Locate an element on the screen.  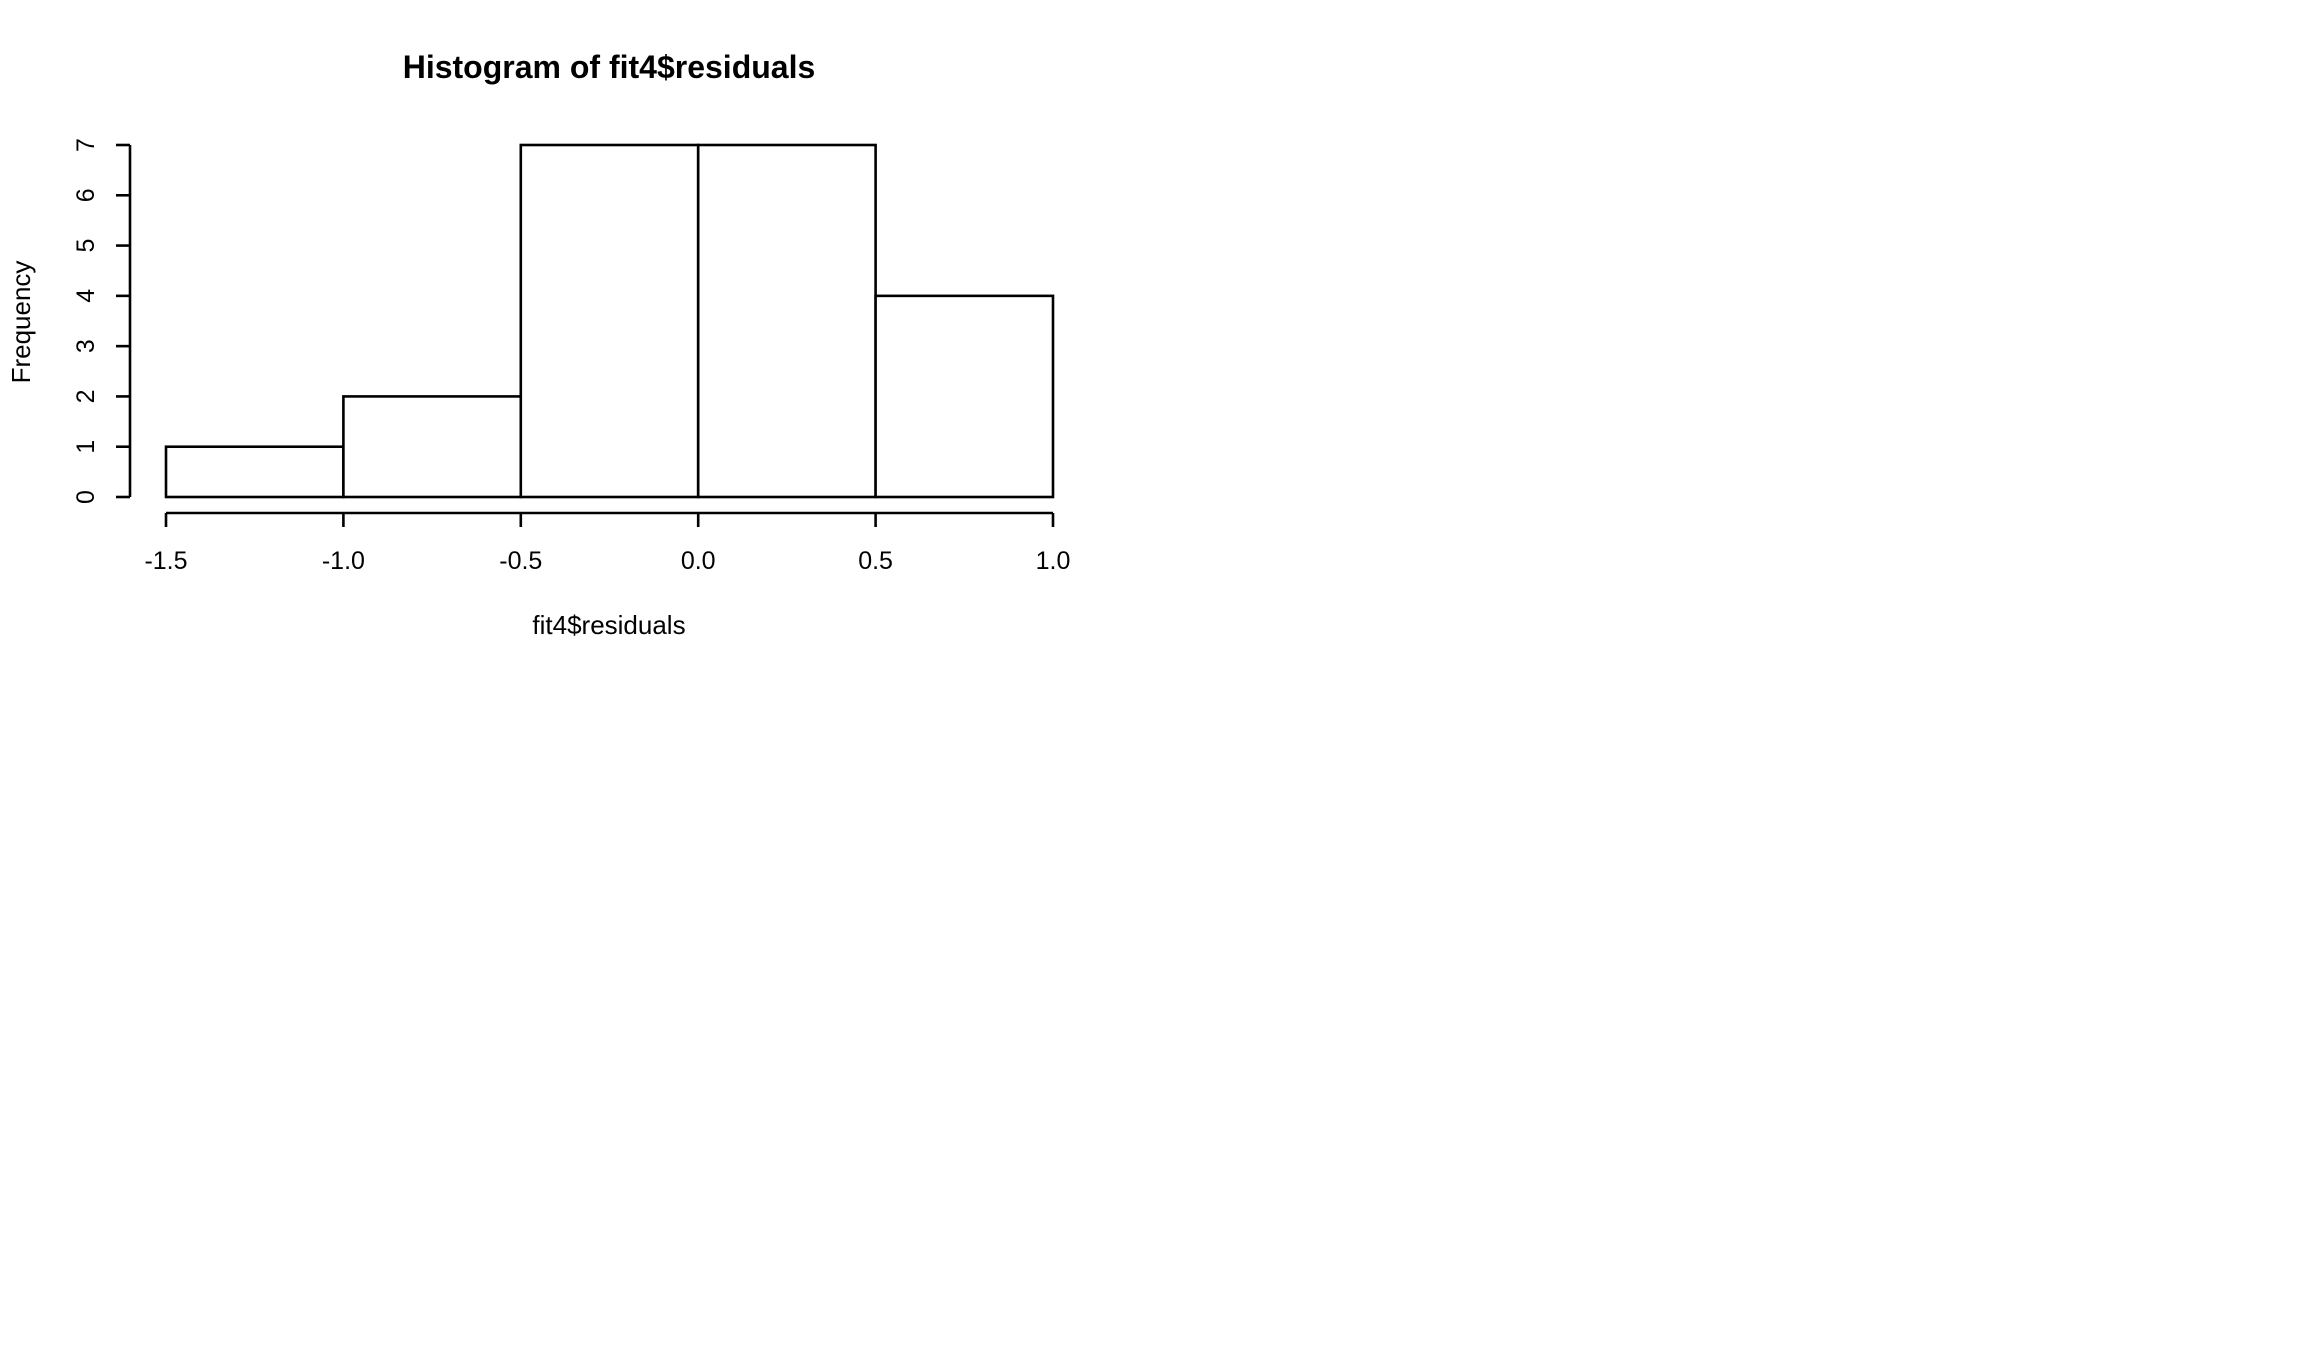
y-tick-label-0: 0 is located at coordinates (86, 497).